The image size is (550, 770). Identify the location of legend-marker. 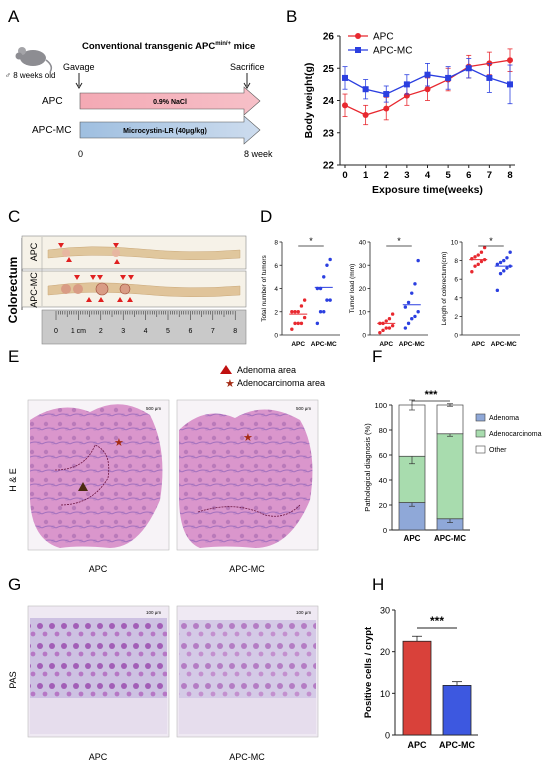
(358, 50).